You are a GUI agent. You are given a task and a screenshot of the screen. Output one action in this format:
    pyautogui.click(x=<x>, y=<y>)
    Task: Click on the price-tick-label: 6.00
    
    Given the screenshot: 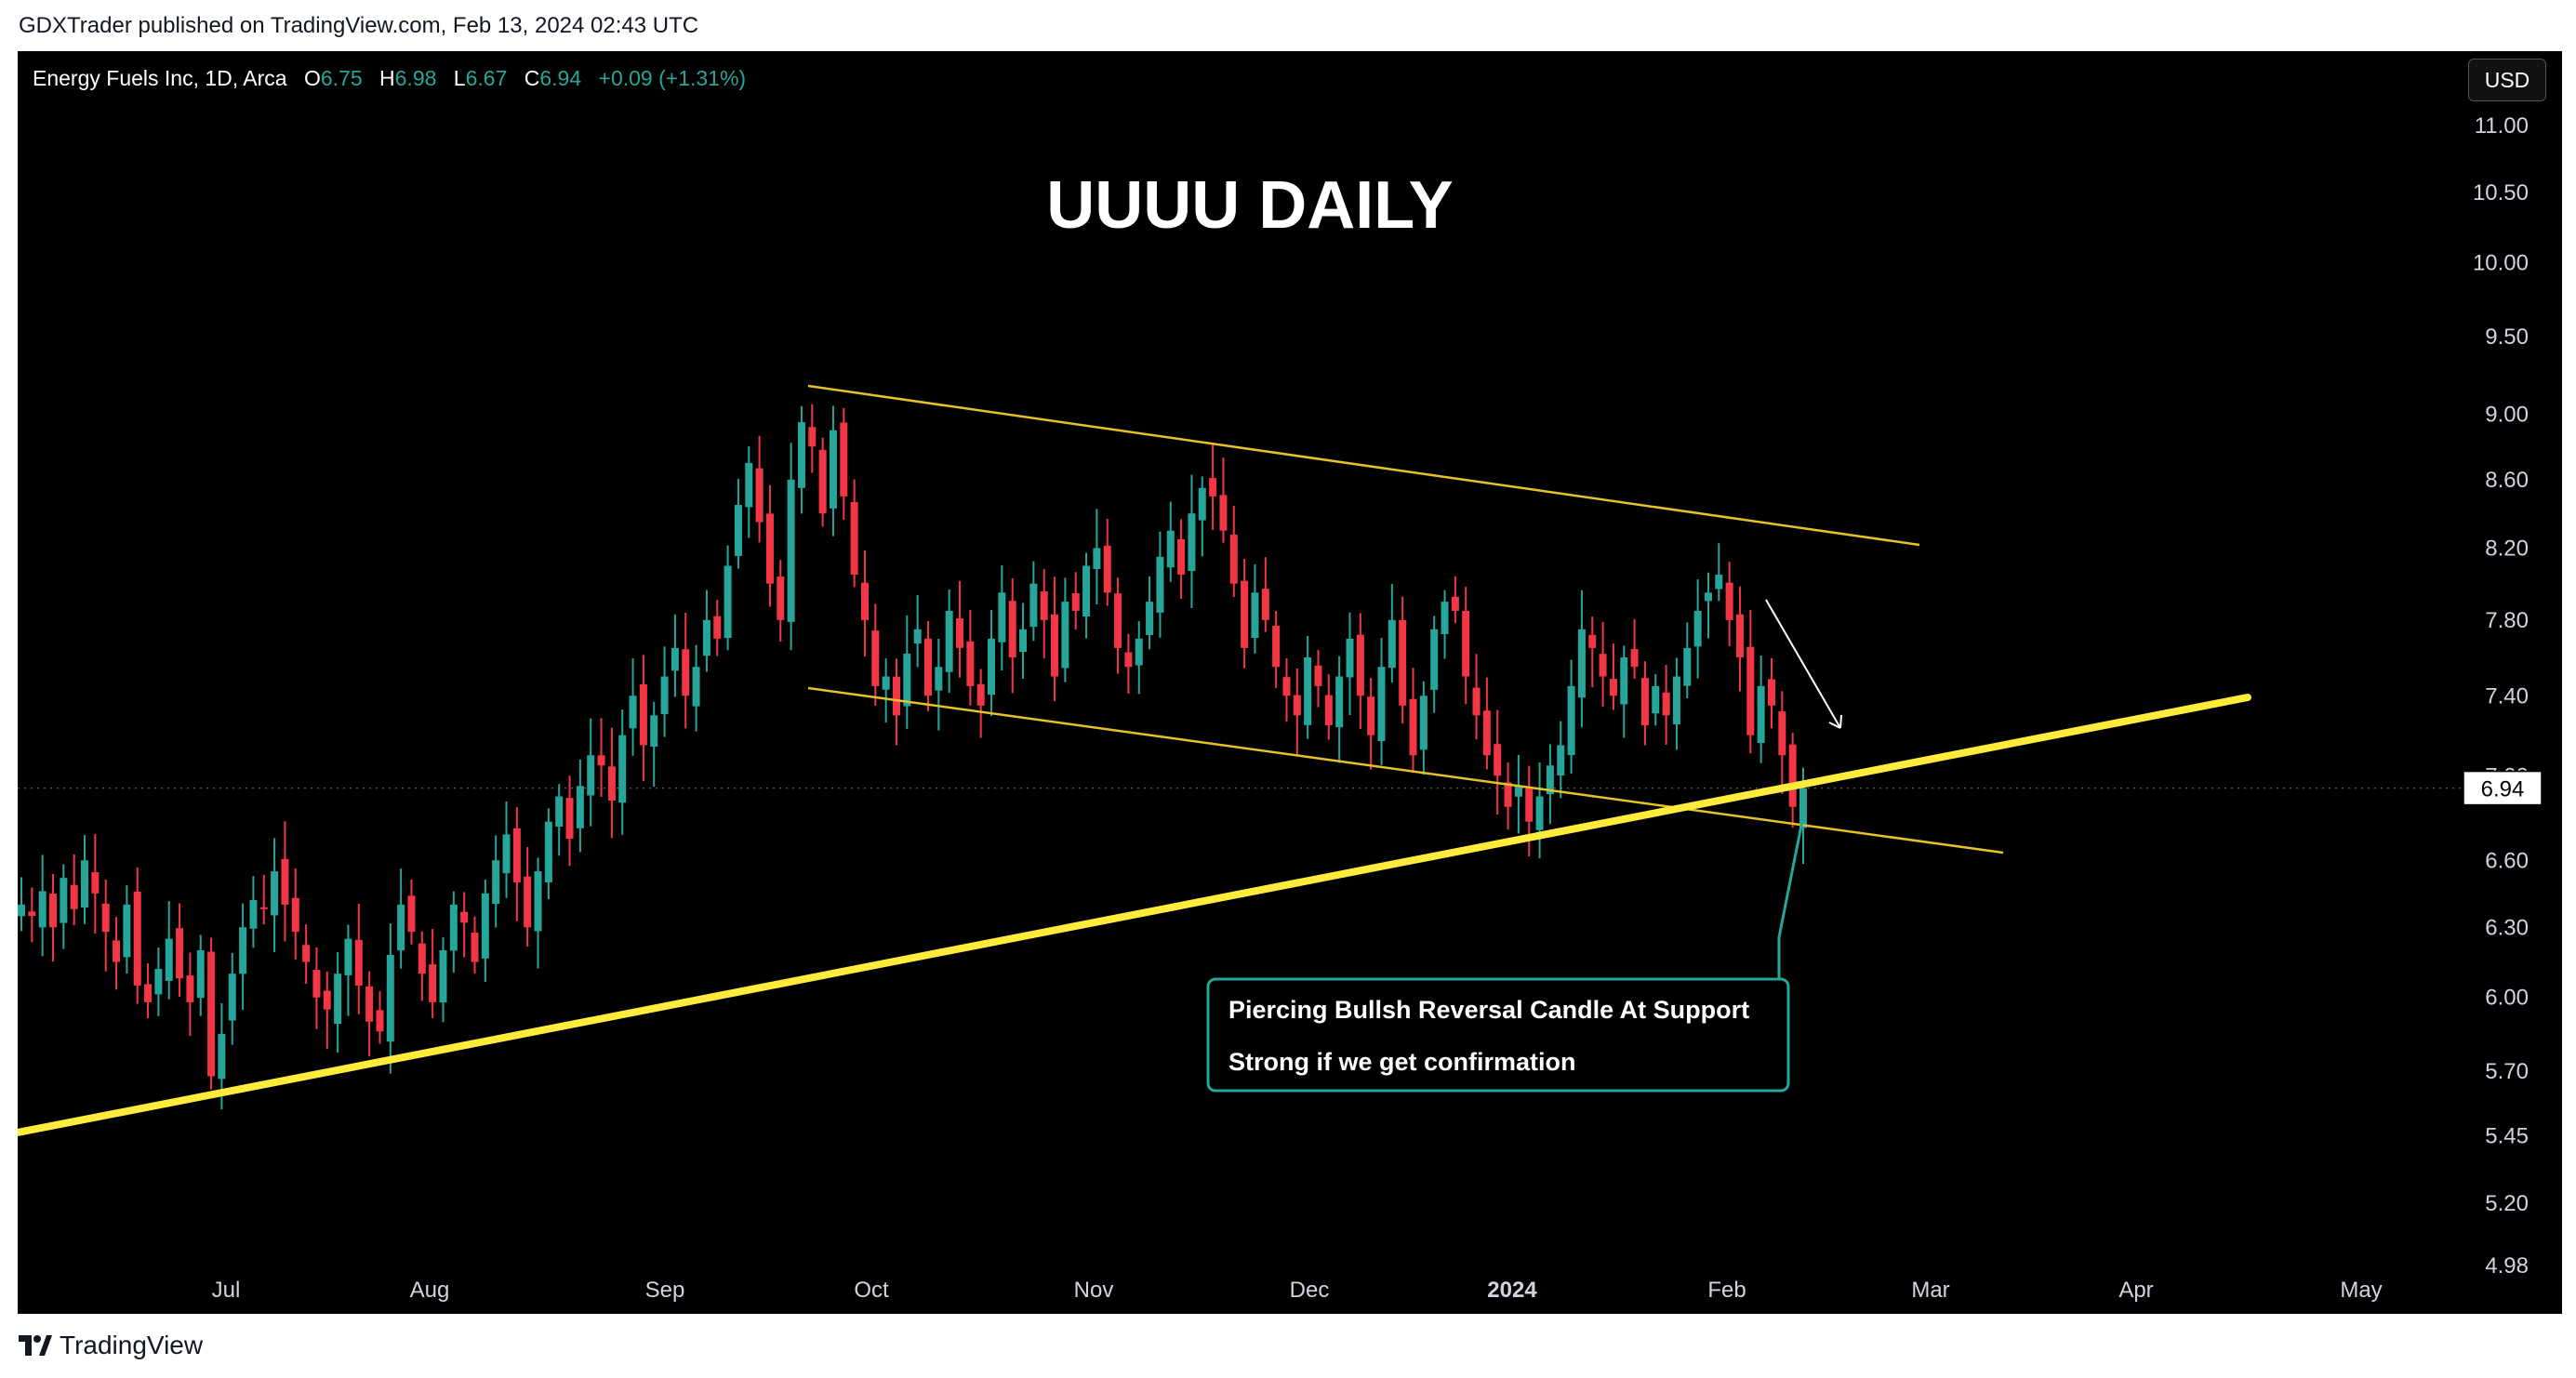 What is the action you would take?
    pyautogui.click(x=2507, y=998)
    